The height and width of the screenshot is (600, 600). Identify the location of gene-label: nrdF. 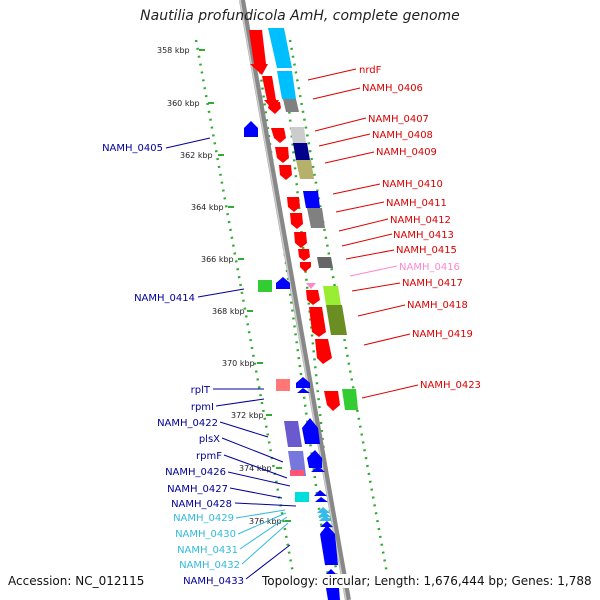
(370, 70).